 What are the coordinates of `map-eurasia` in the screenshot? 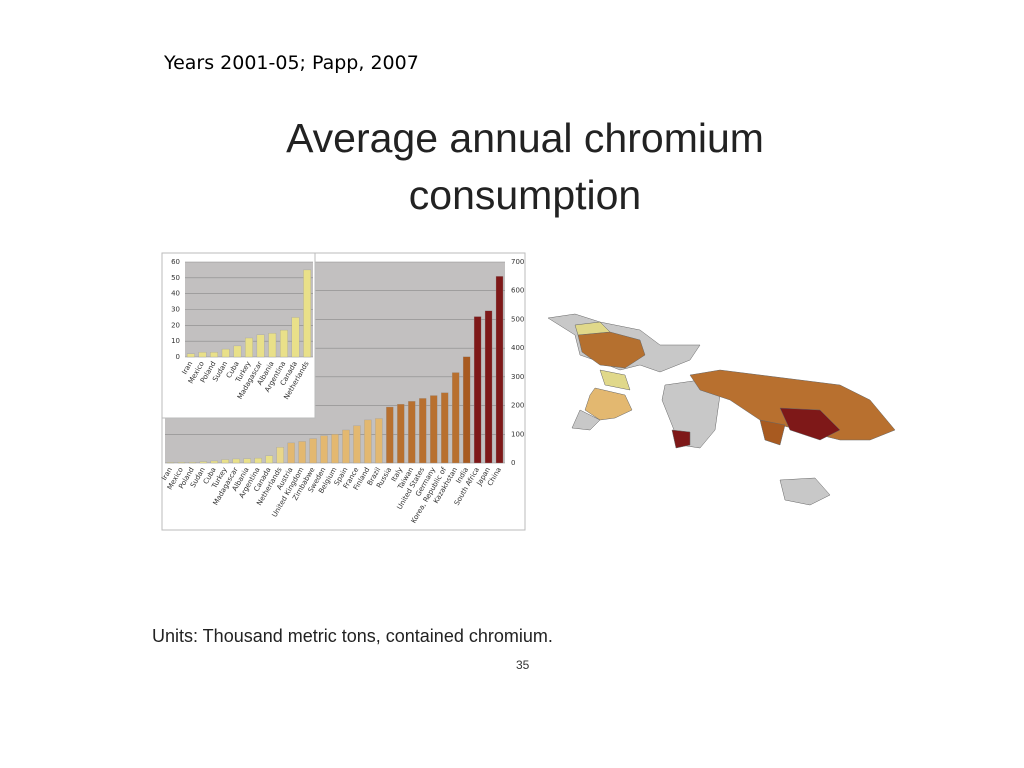 It's located at (792, 405).